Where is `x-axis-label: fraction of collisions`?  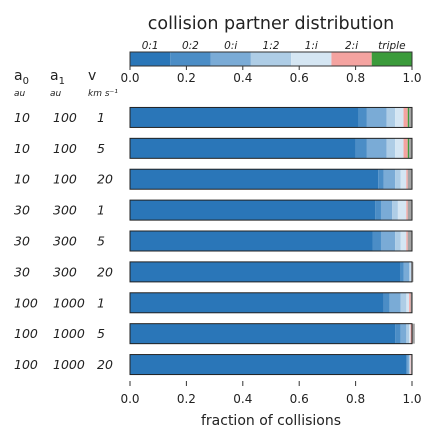
x-axis-label: fraction of collisions is located at coordinates (271, 421).